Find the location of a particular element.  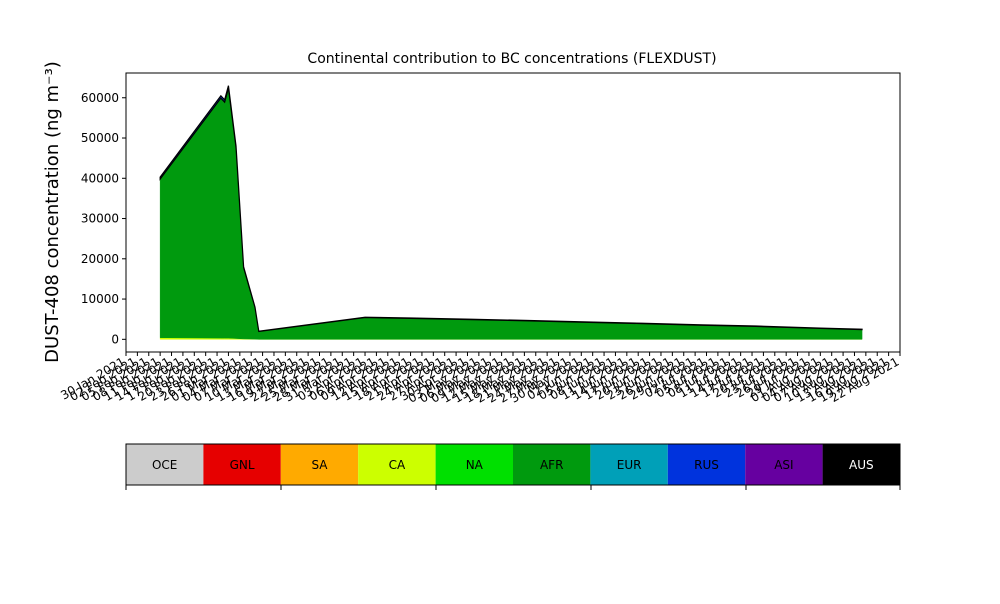

colorbar-label: ASI is located at coordinates (783, 465).